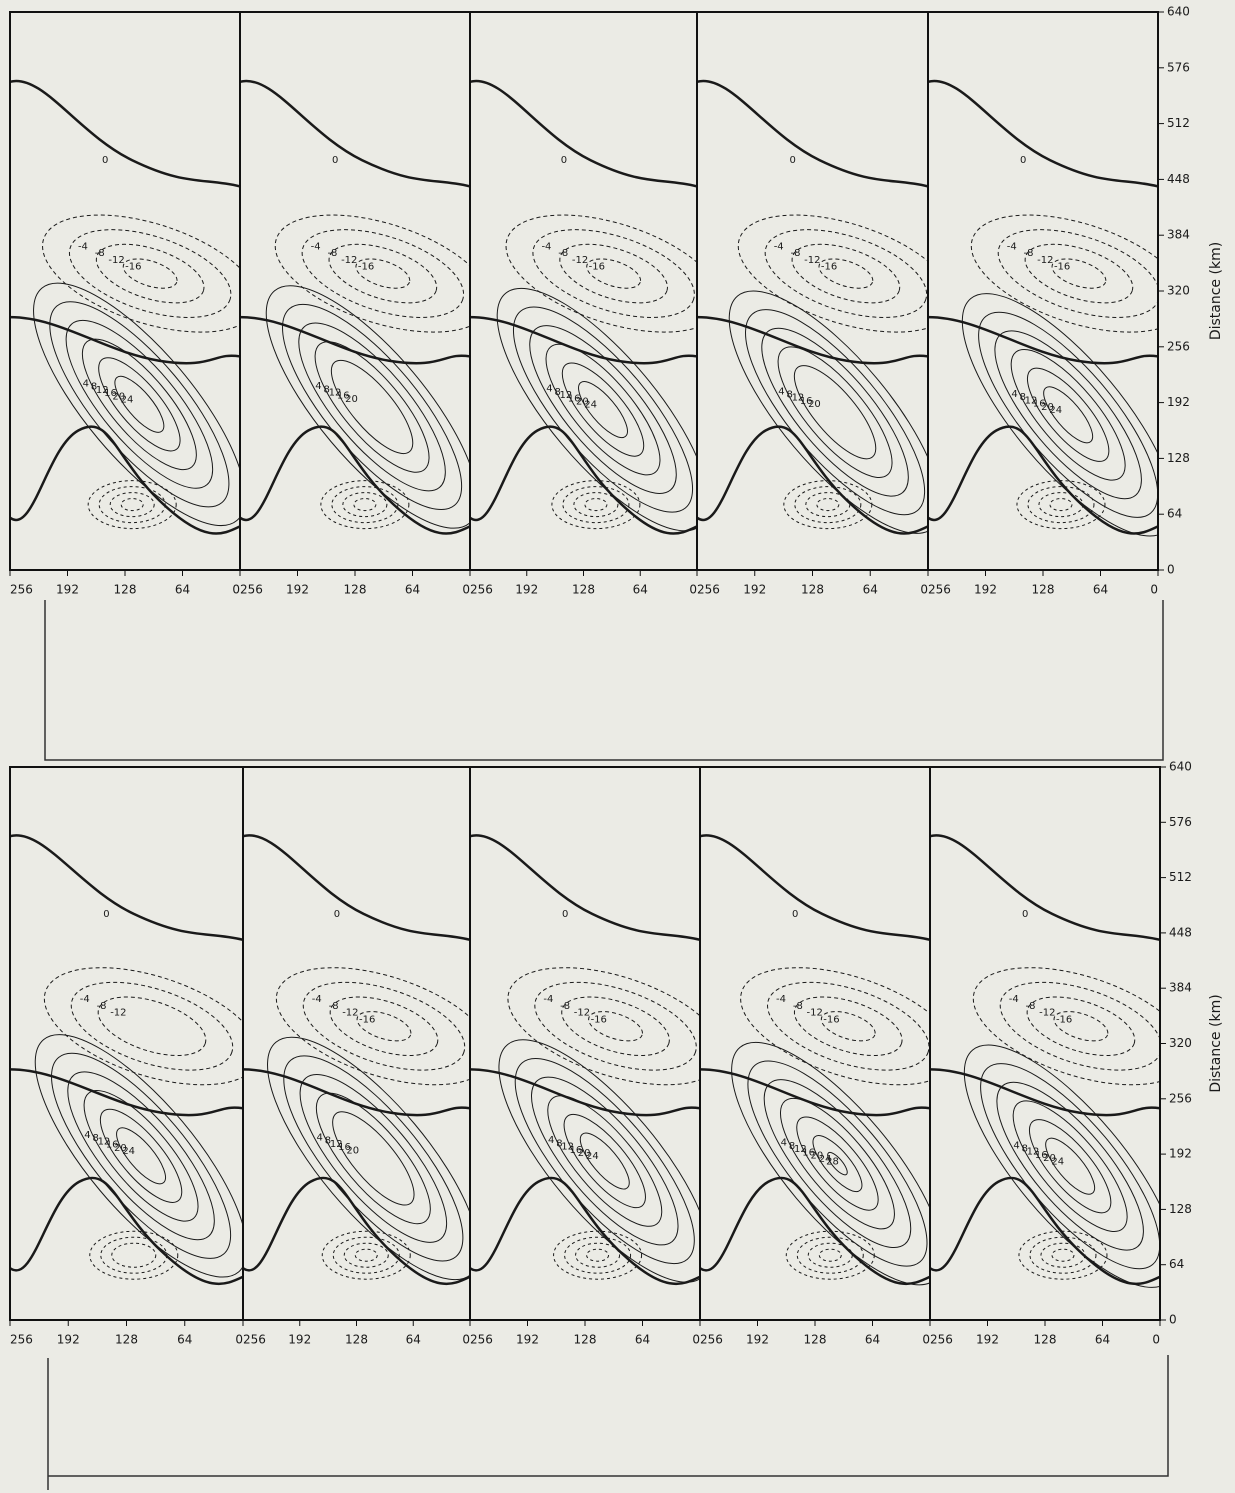  Describe the element at coordinates (1178, 458) in the screenshot. I see `y-tick-label: 128` at that location.